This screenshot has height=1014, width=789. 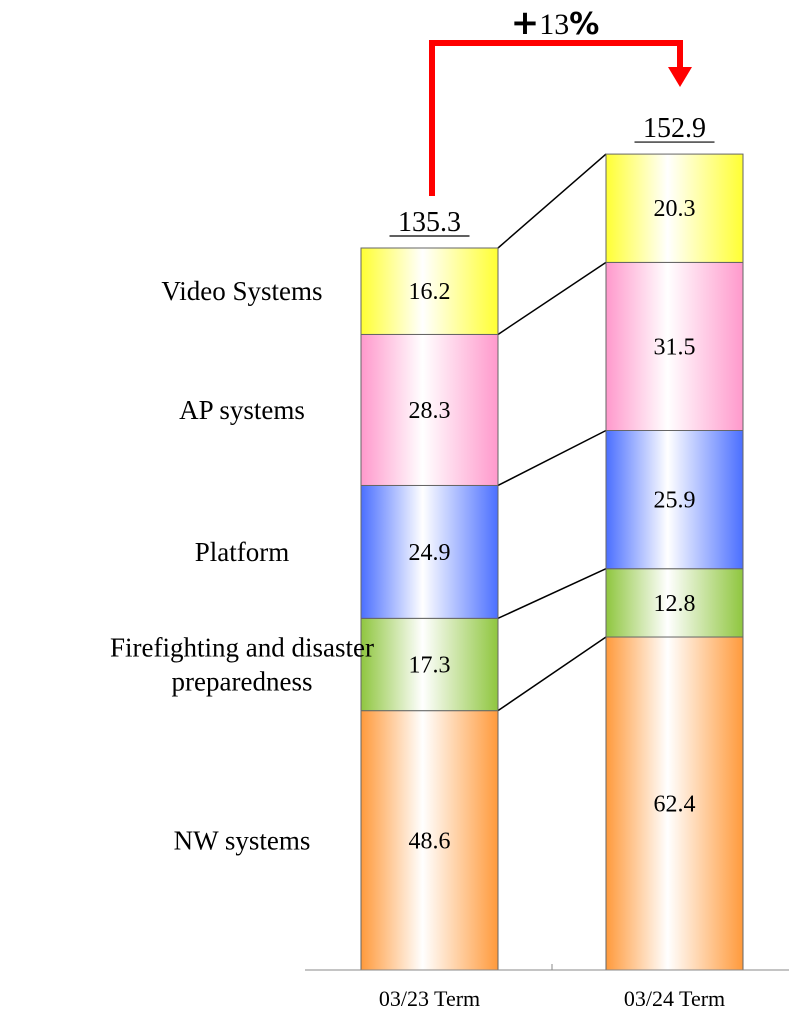 I want to click on bar-03-24-term-video-systems, so click(x=674, y=208).